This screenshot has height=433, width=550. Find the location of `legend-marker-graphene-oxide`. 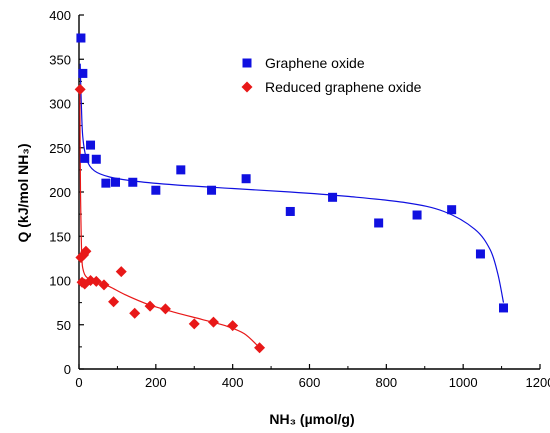

legend-marker-graphene-oxide is located at coordinates (247, 63).